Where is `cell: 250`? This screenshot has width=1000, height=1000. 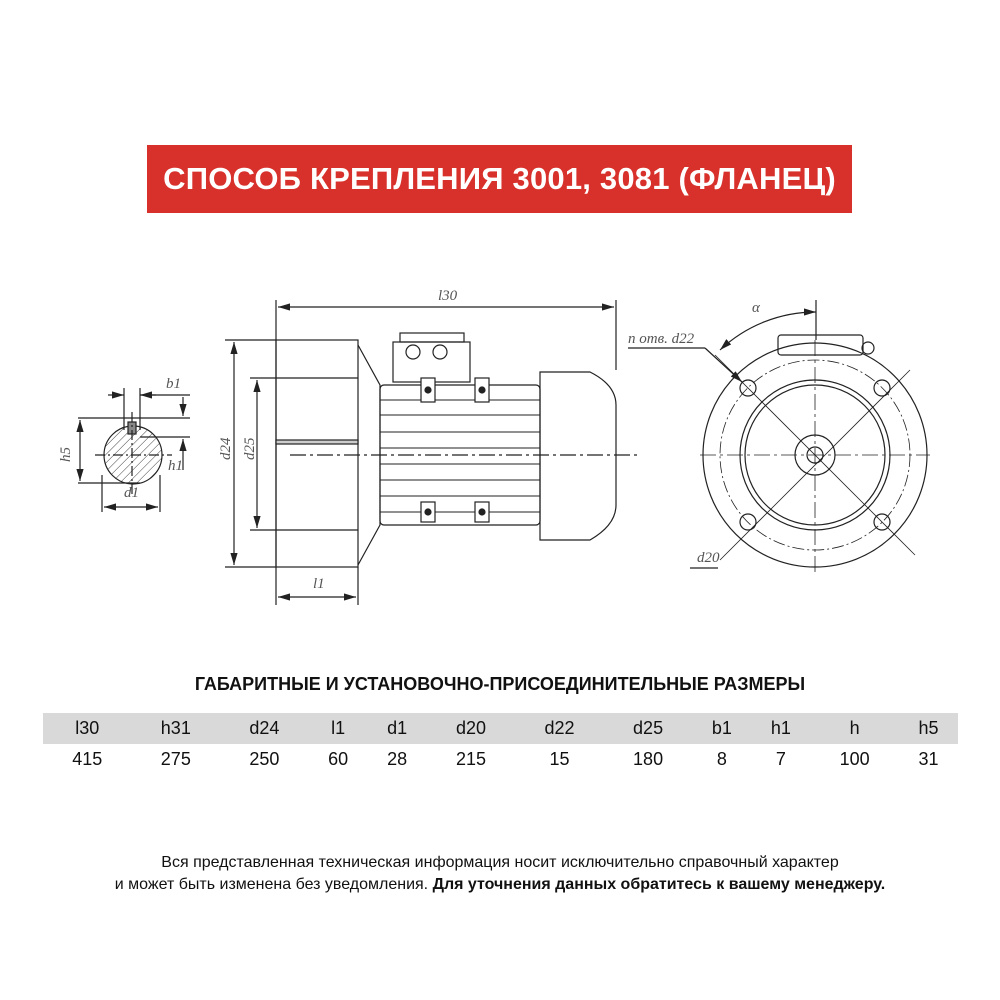
cell: 250 is located at coordinates (264, 759).